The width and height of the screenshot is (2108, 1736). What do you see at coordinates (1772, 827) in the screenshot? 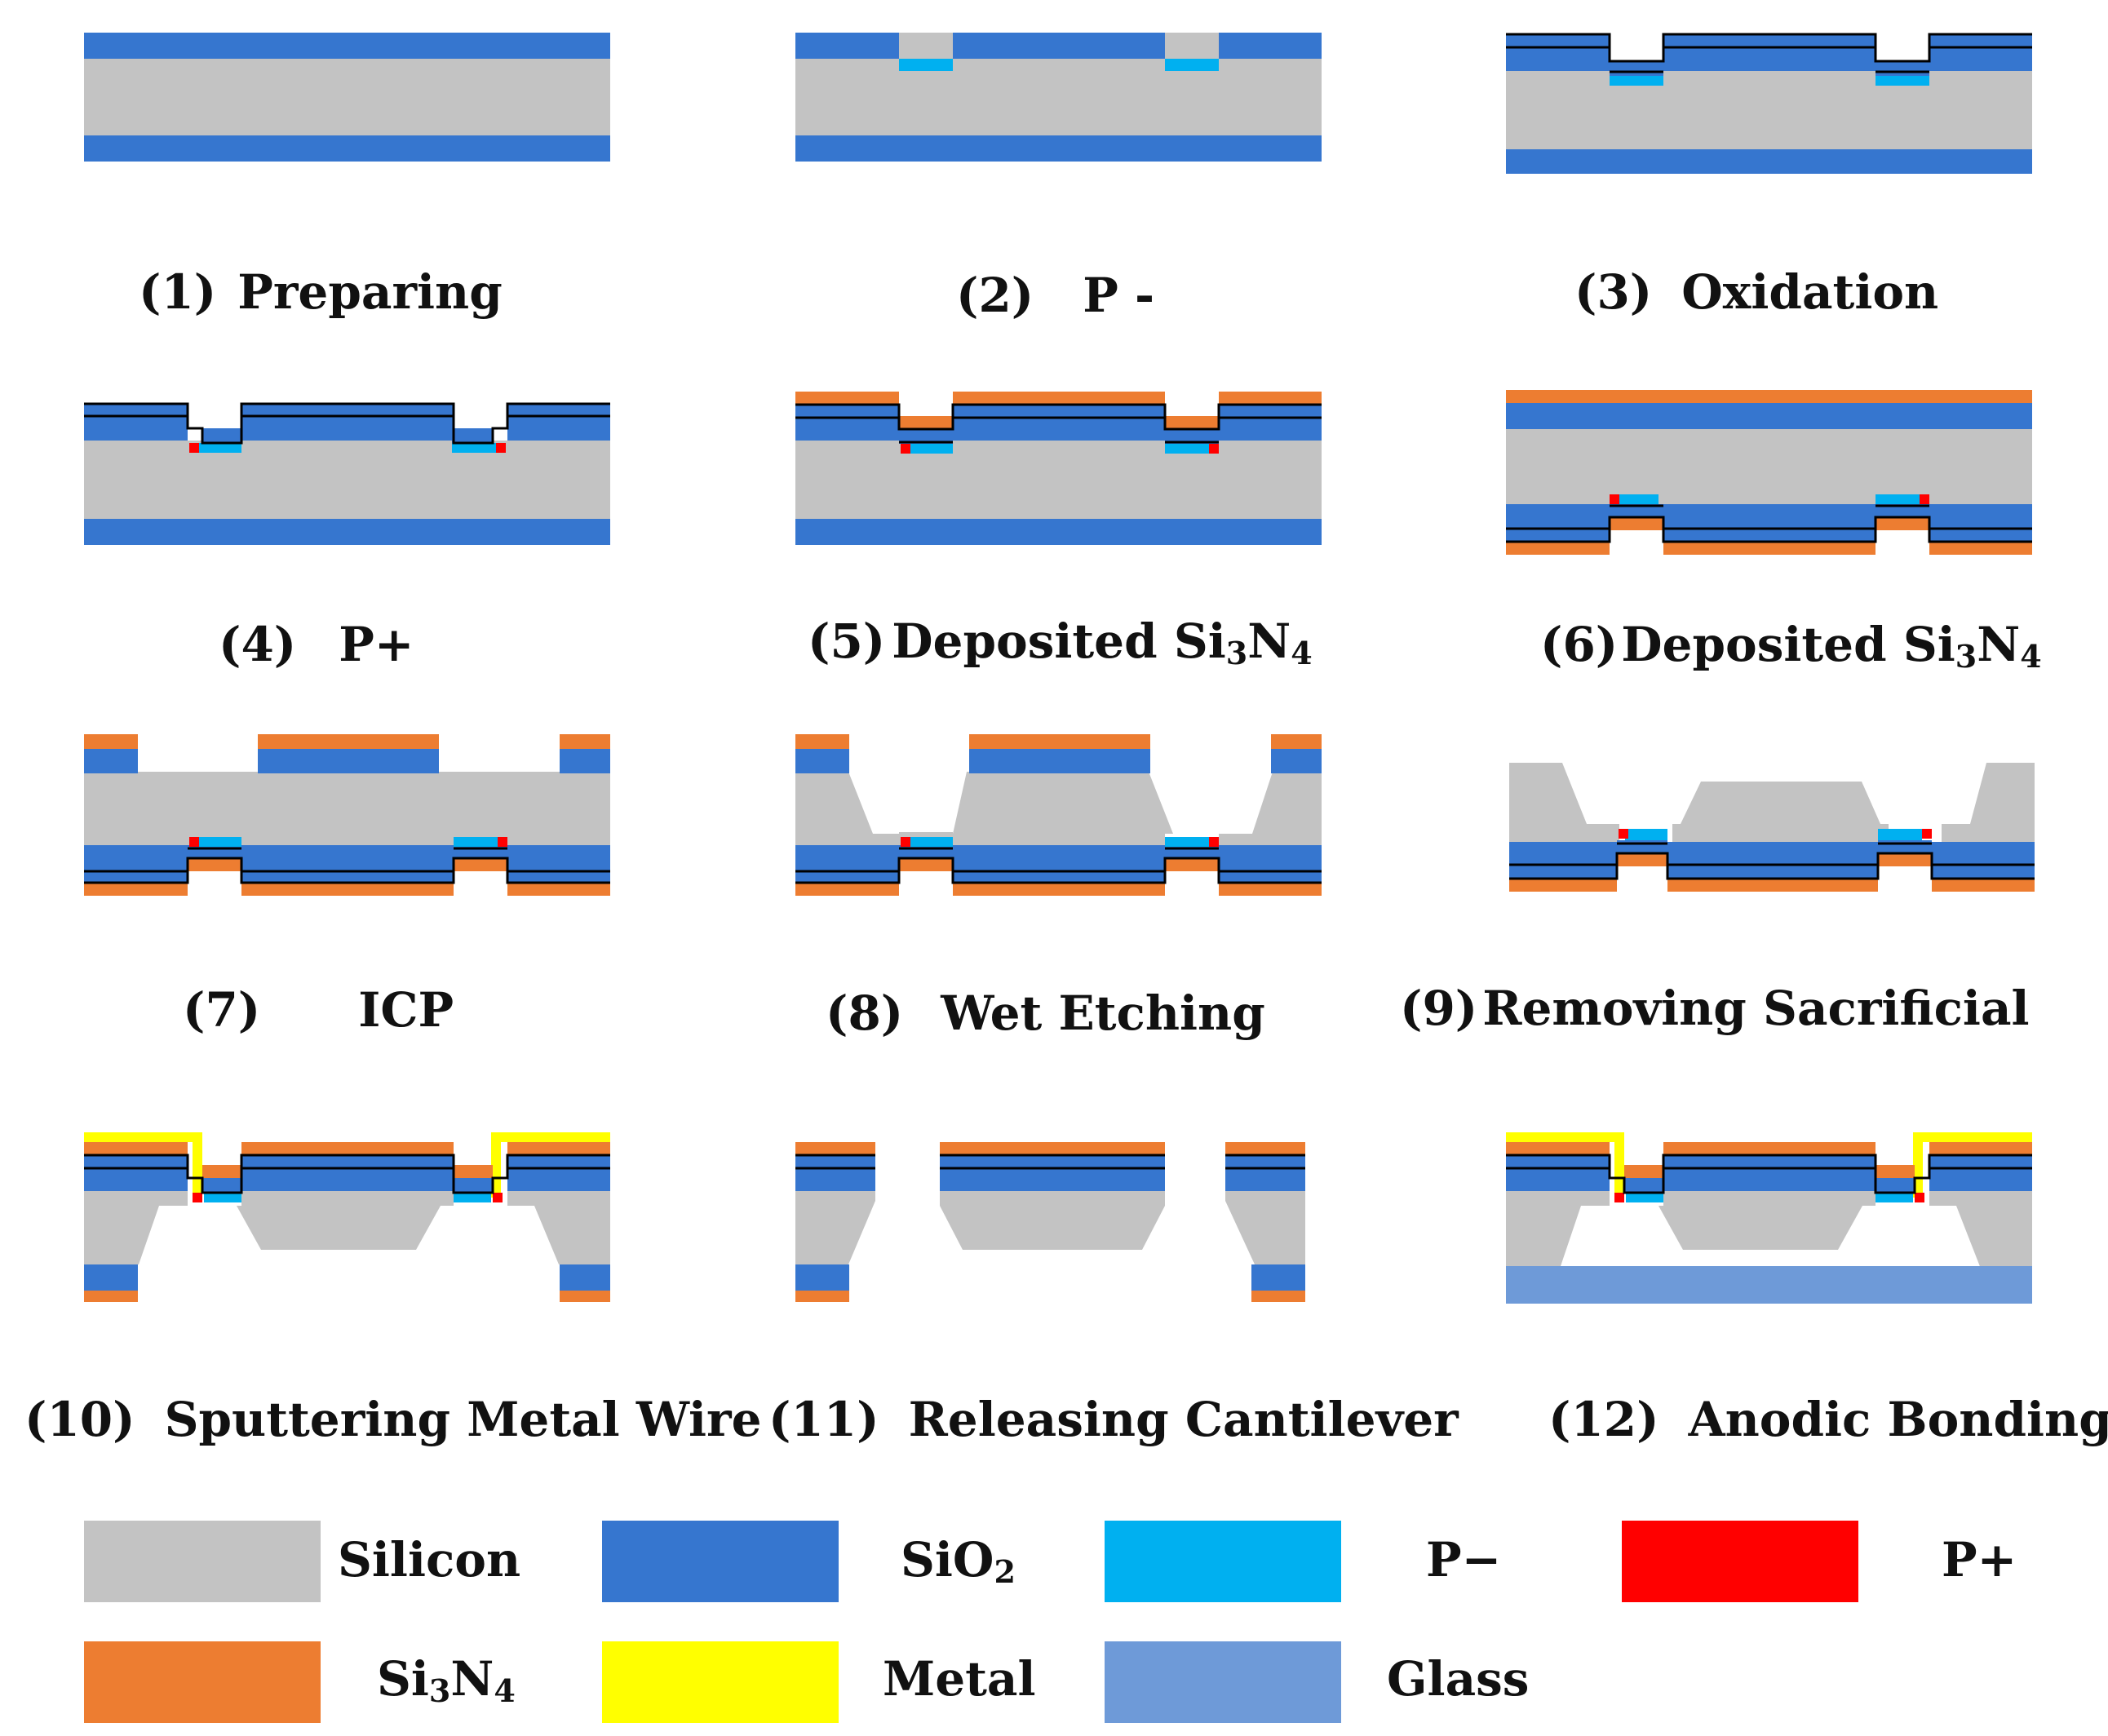
I see `step-9-diagram` at bounding box center [1772, 827].